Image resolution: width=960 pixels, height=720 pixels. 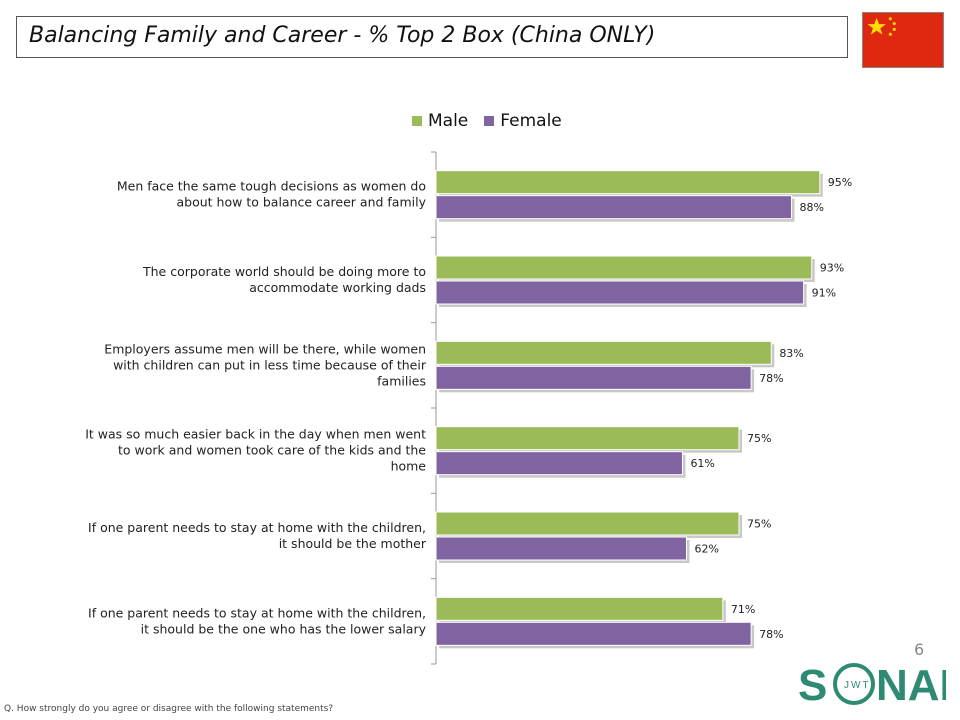 I want to click on chart-legend: Male Female, so click(x=495, y=121).